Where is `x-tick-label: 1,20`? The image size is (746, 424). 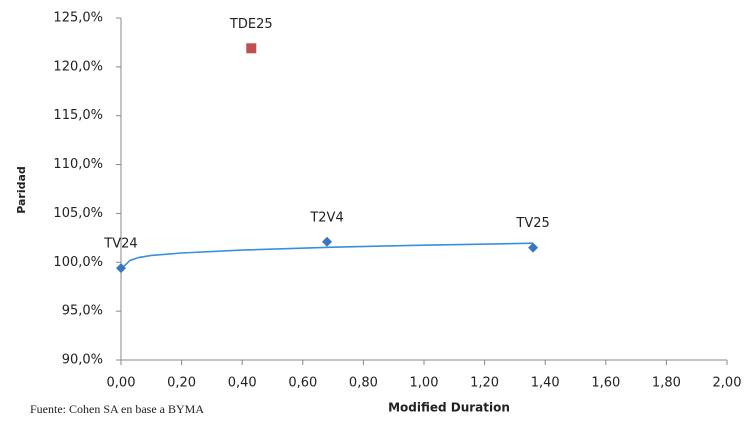 x-tick-label: 1,20 is located at coordinates (484, 383).